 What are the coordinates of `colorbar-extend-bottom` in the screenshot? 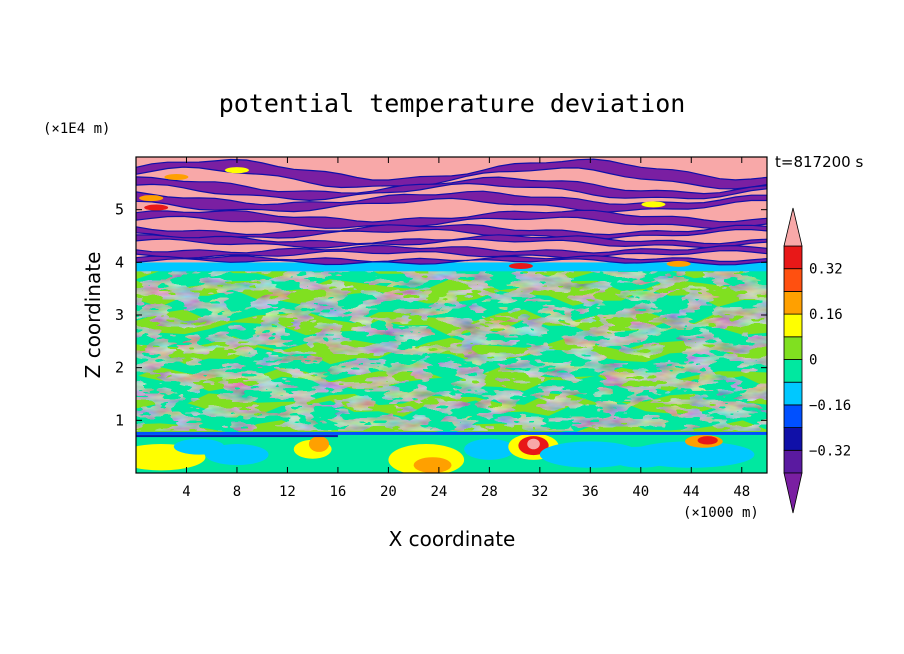 It's located at (793, 493).